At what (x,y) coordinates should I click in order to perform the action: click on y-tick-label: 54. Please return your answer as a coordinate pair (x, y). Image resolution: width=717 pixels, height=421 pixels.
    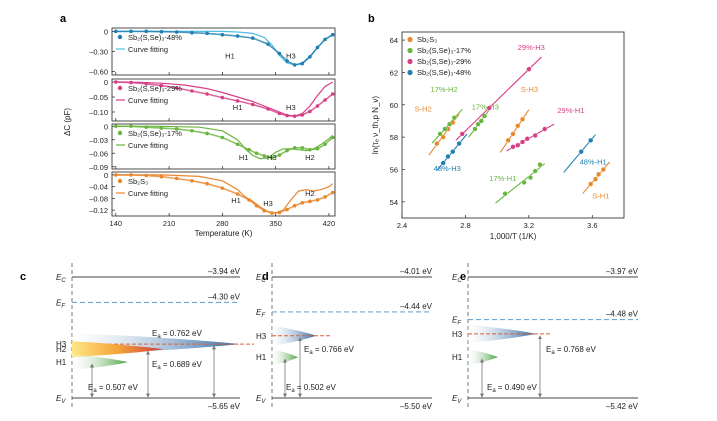
    Looking at the image, I should click on (394, 202).